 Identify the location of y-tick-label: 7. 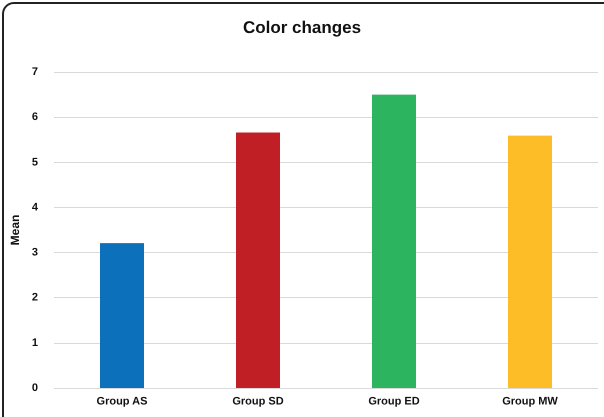
(35, 72).